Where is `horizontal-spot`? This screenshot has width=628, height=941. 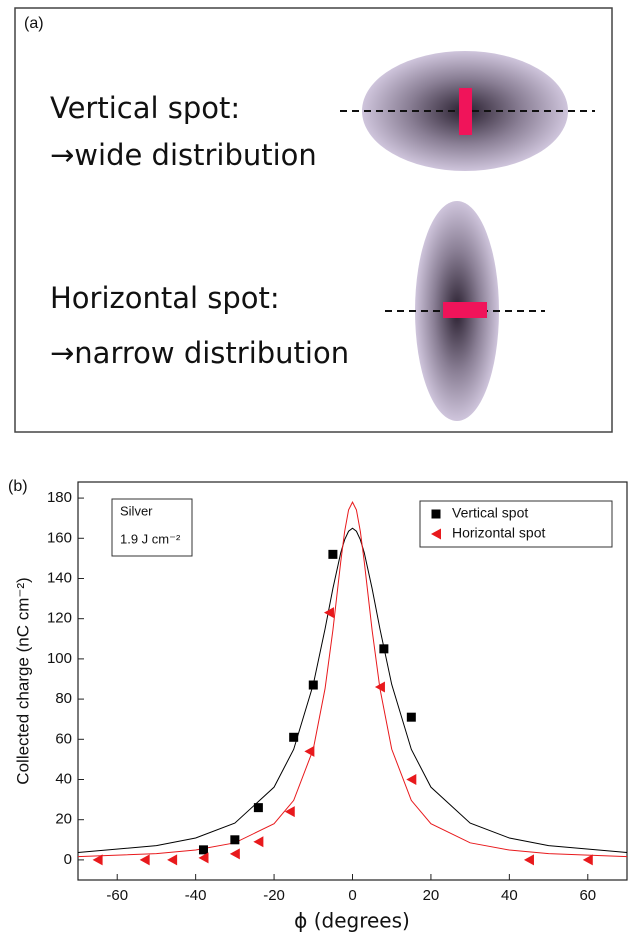
horizontal-spot is located at coordinates (465, 310).